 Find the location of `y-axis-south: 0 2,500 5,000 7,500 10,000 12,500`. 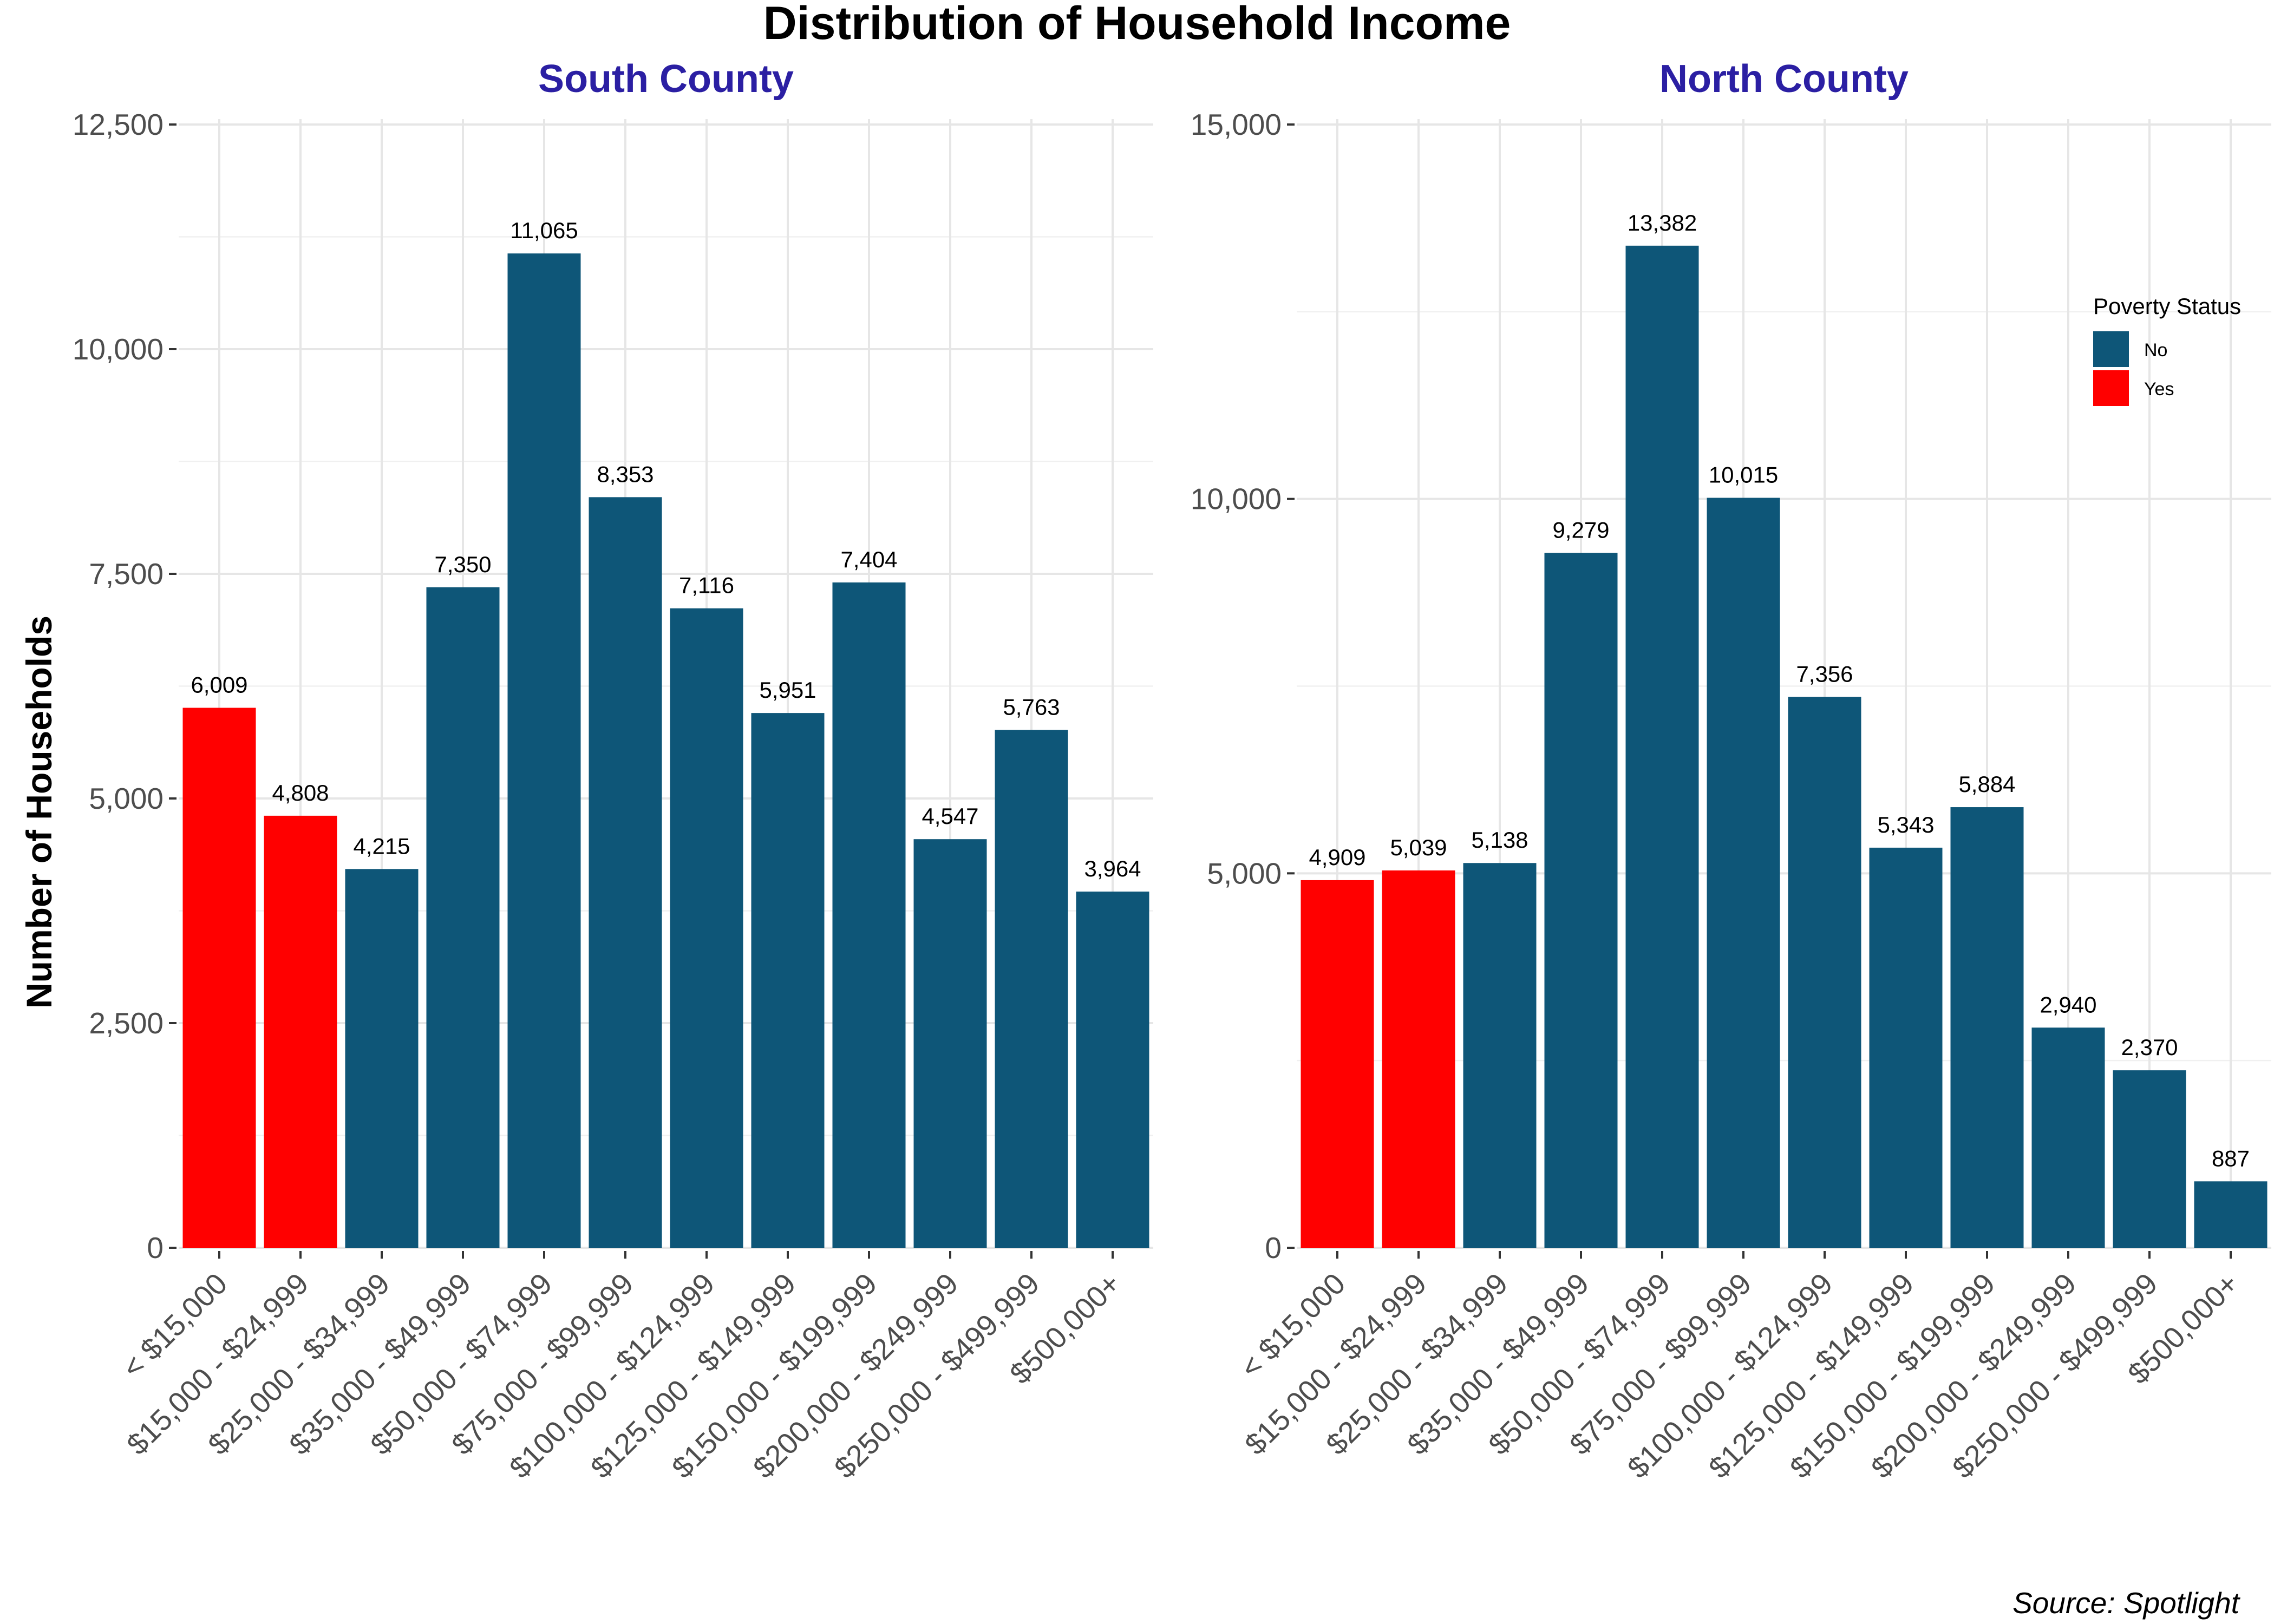

y-axis-south: 0 2,500 5,000 7,500 10,000 12,500 is located at coordinates (125, 686).